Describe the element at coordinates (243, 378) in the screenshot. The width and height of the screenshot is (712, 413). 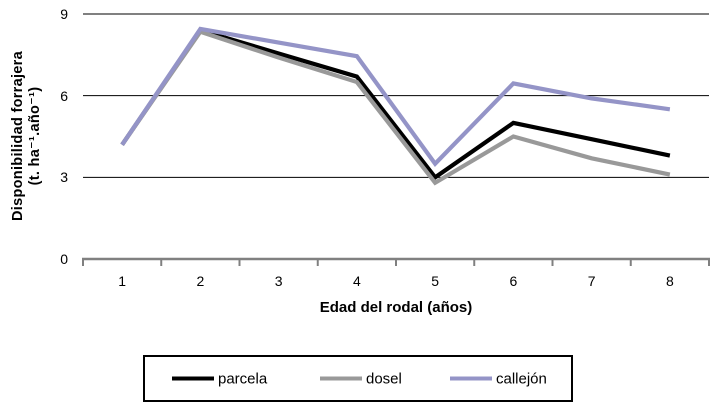
I see `legend-label-parcela: parcela` at that location.